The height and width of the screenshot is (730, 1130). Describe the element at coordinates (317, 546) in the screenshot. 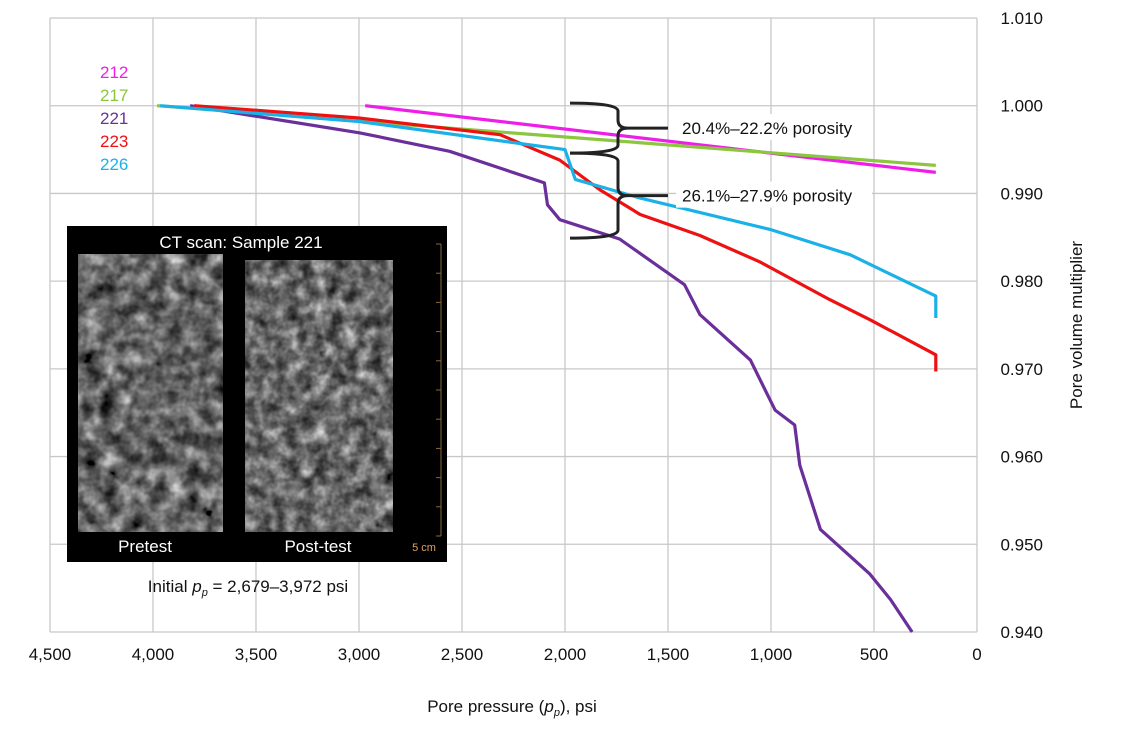

I see `posttest-label: Post-test` at that location.